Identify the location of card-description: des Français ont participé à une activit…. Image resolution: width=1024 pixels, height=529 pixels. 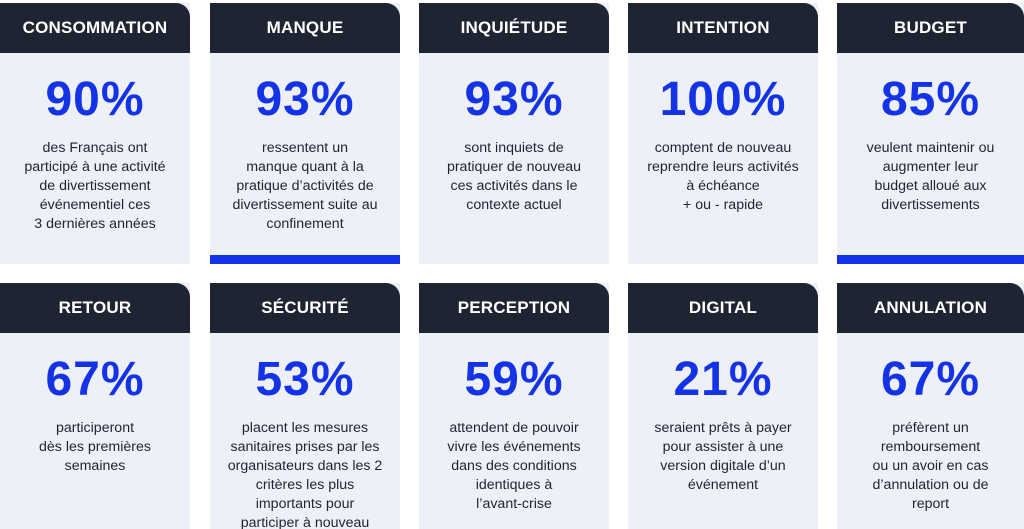
(95, 186).